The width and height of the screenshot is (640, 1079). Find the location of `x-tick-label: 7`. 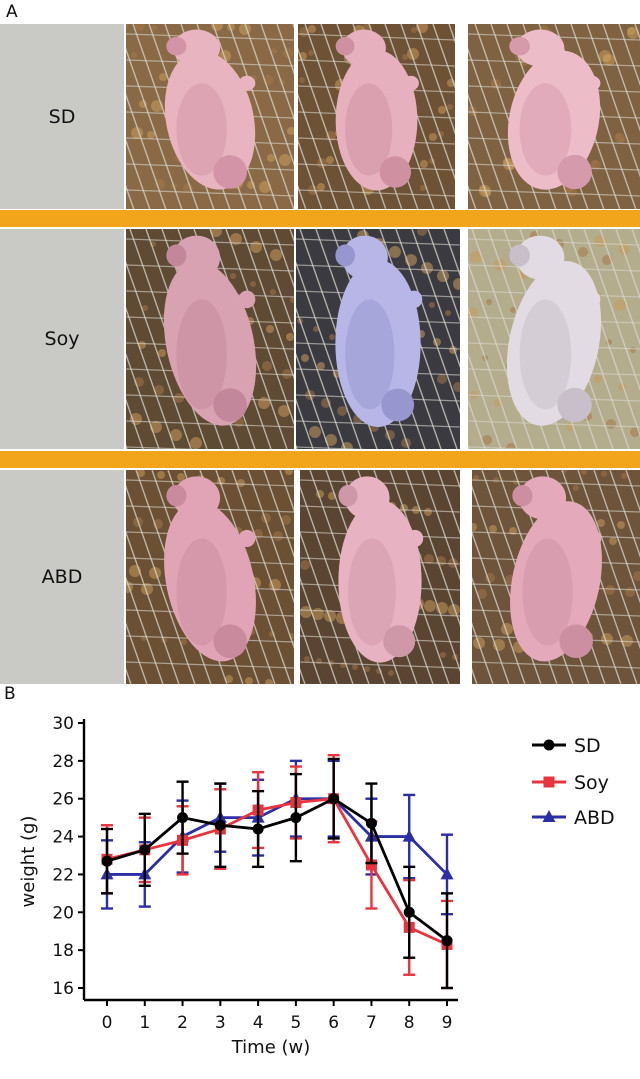

x-tick-label: 7 is located at coordinates (371, 1023).